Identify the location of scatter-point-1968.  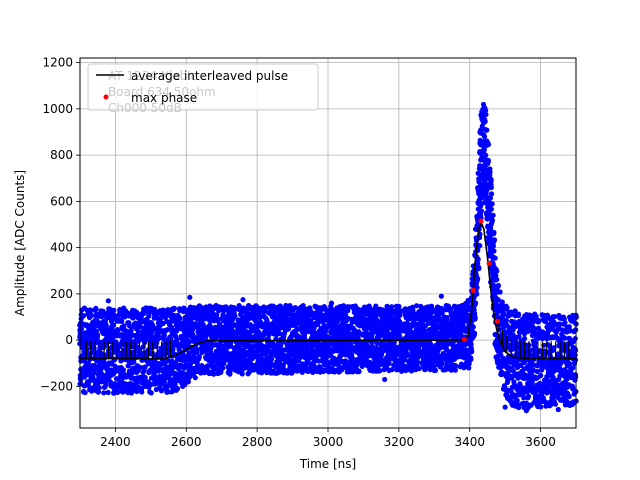
(273, 344).